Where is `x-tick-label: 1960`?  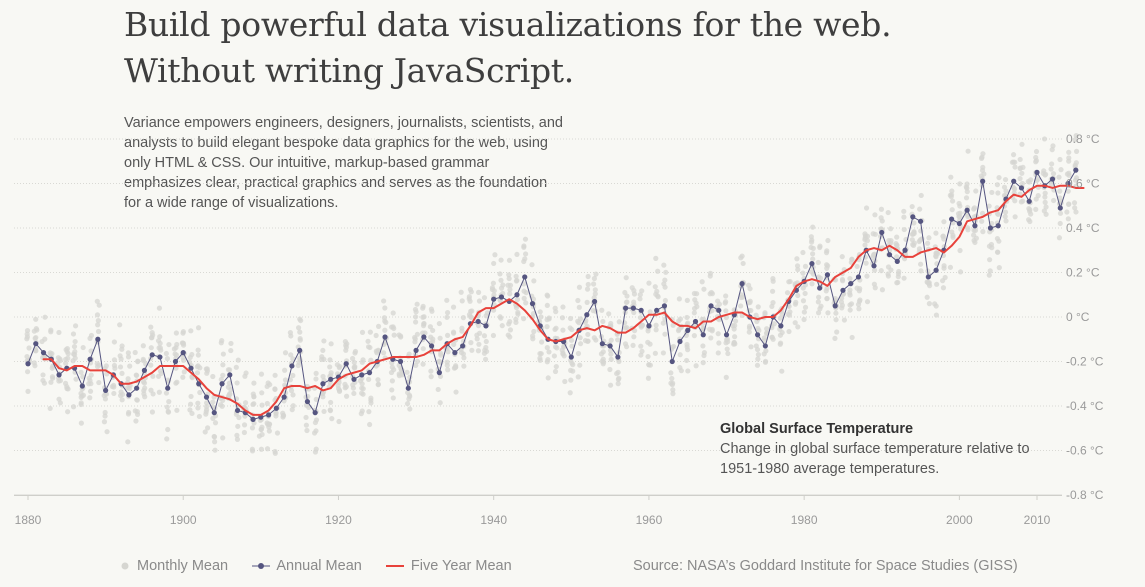
x-tick-label: 1960 is located at coordinates (649, 520).